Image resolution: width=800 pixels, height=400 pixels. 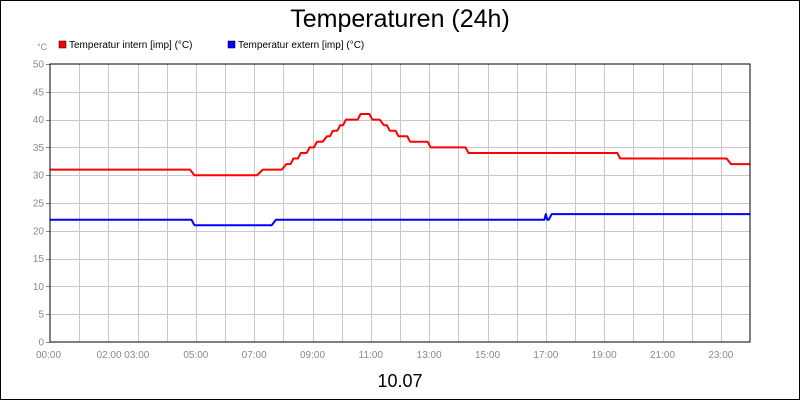 What do you see at coordinates (195, 355) in the screenshot?
I see `x-tick-label: 05:00` at bounding box center [195, 355].